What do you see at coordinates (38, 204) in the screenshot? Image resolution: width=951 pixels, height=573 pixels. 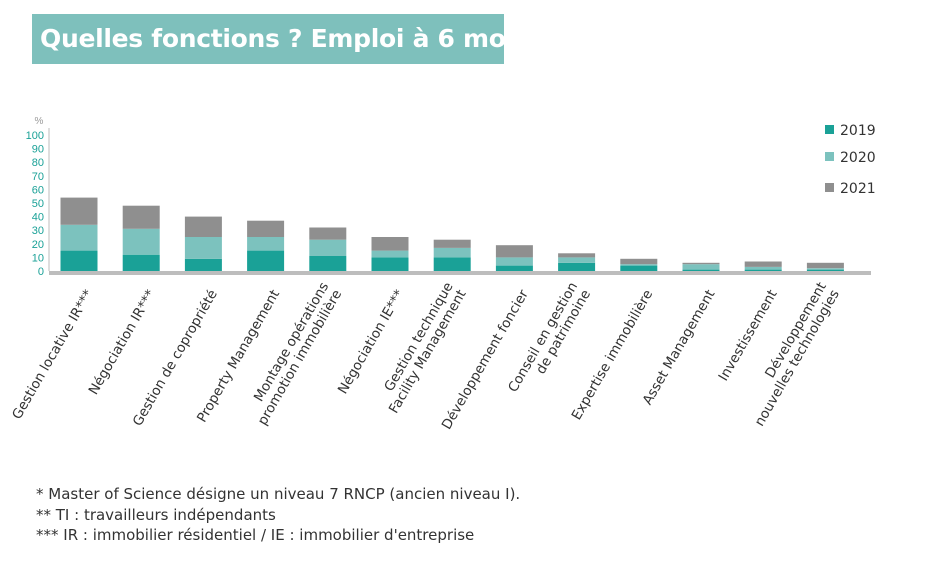 I see `y-tick-label: 50` at bounding box center [38, 204].